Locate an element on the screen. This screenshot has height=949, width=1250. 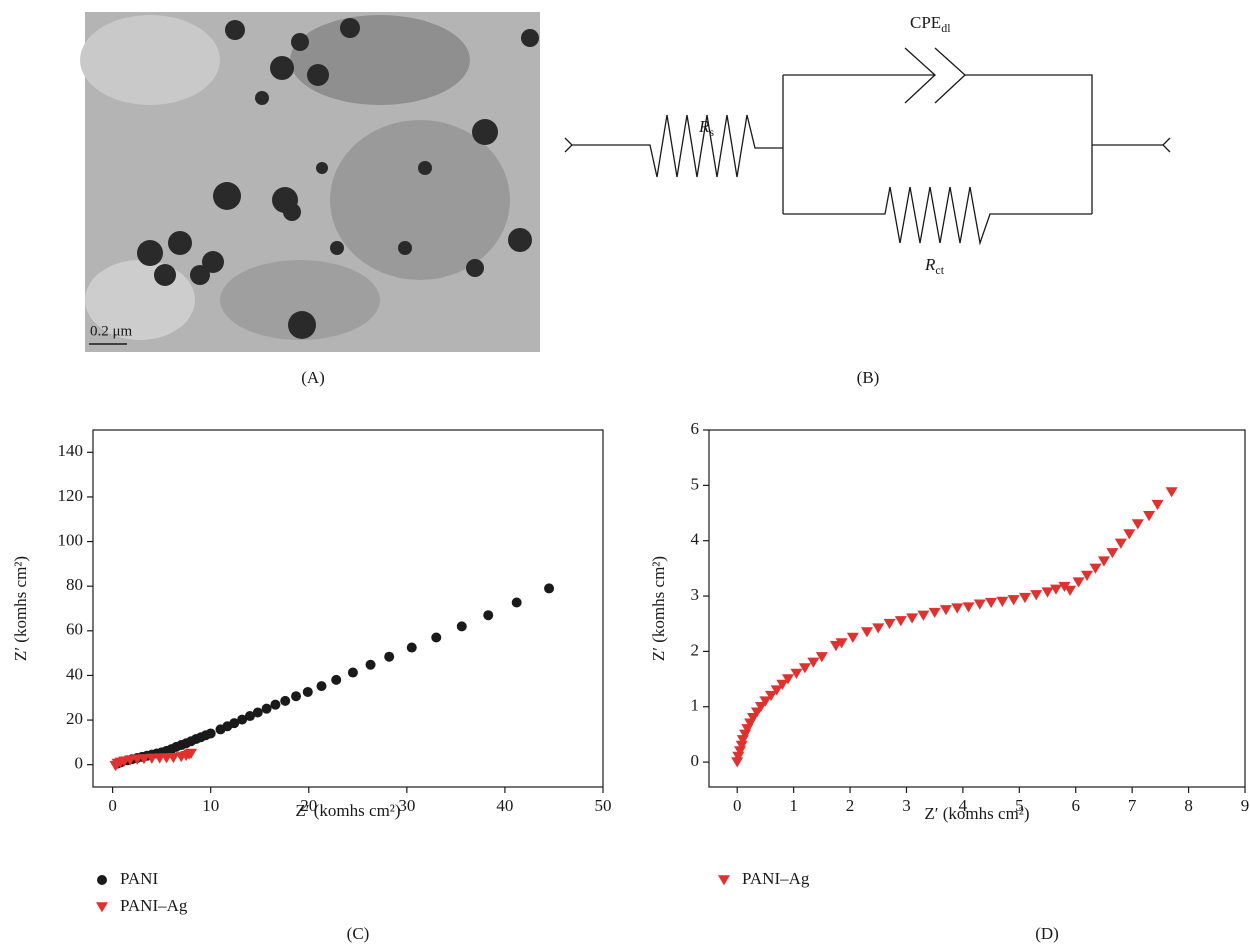
x-tick-label: 1 is located at coordinates (793, 805).